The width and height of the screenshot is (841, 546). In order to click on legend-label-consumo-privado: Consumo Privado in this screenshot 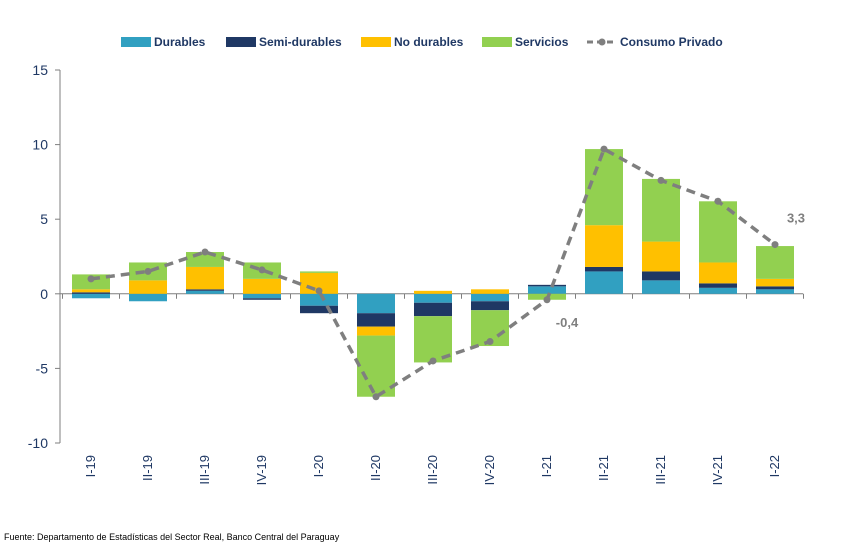, I will do `click(671, 42)`.